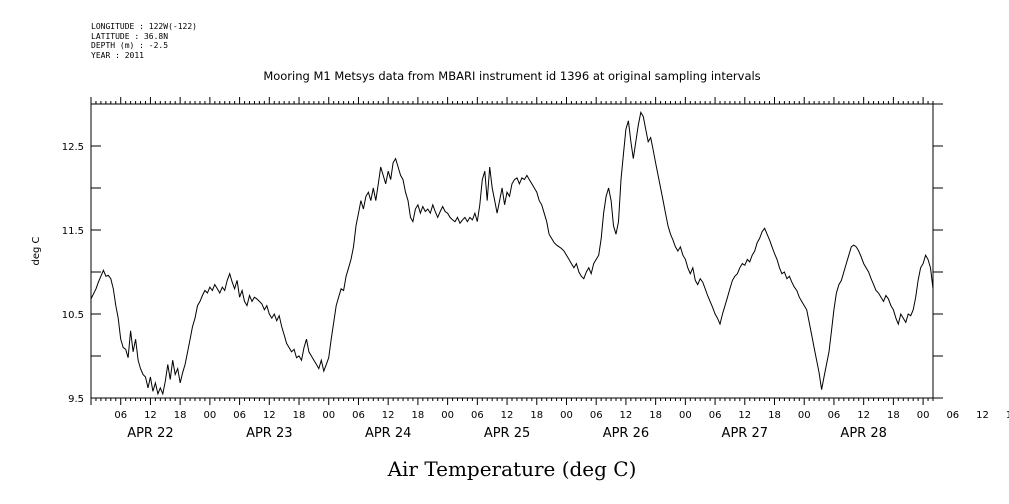  Describe the element at coordinates (144, 26) in the screenshot. I see `longitude-line: LONGITUDE : 122W(-122)` at that location.